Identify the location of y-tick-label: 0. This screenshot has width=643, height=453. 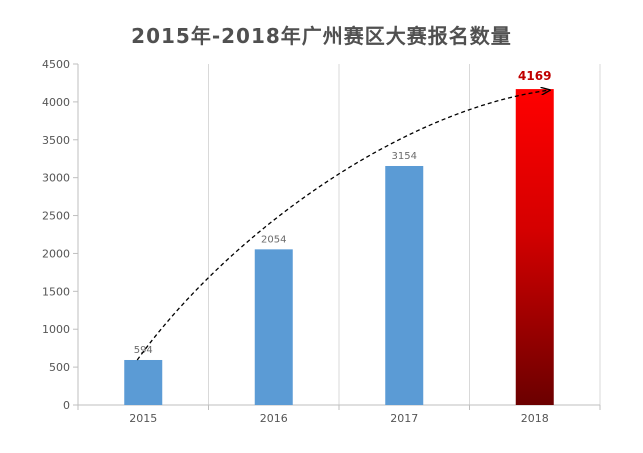
(66, 405).